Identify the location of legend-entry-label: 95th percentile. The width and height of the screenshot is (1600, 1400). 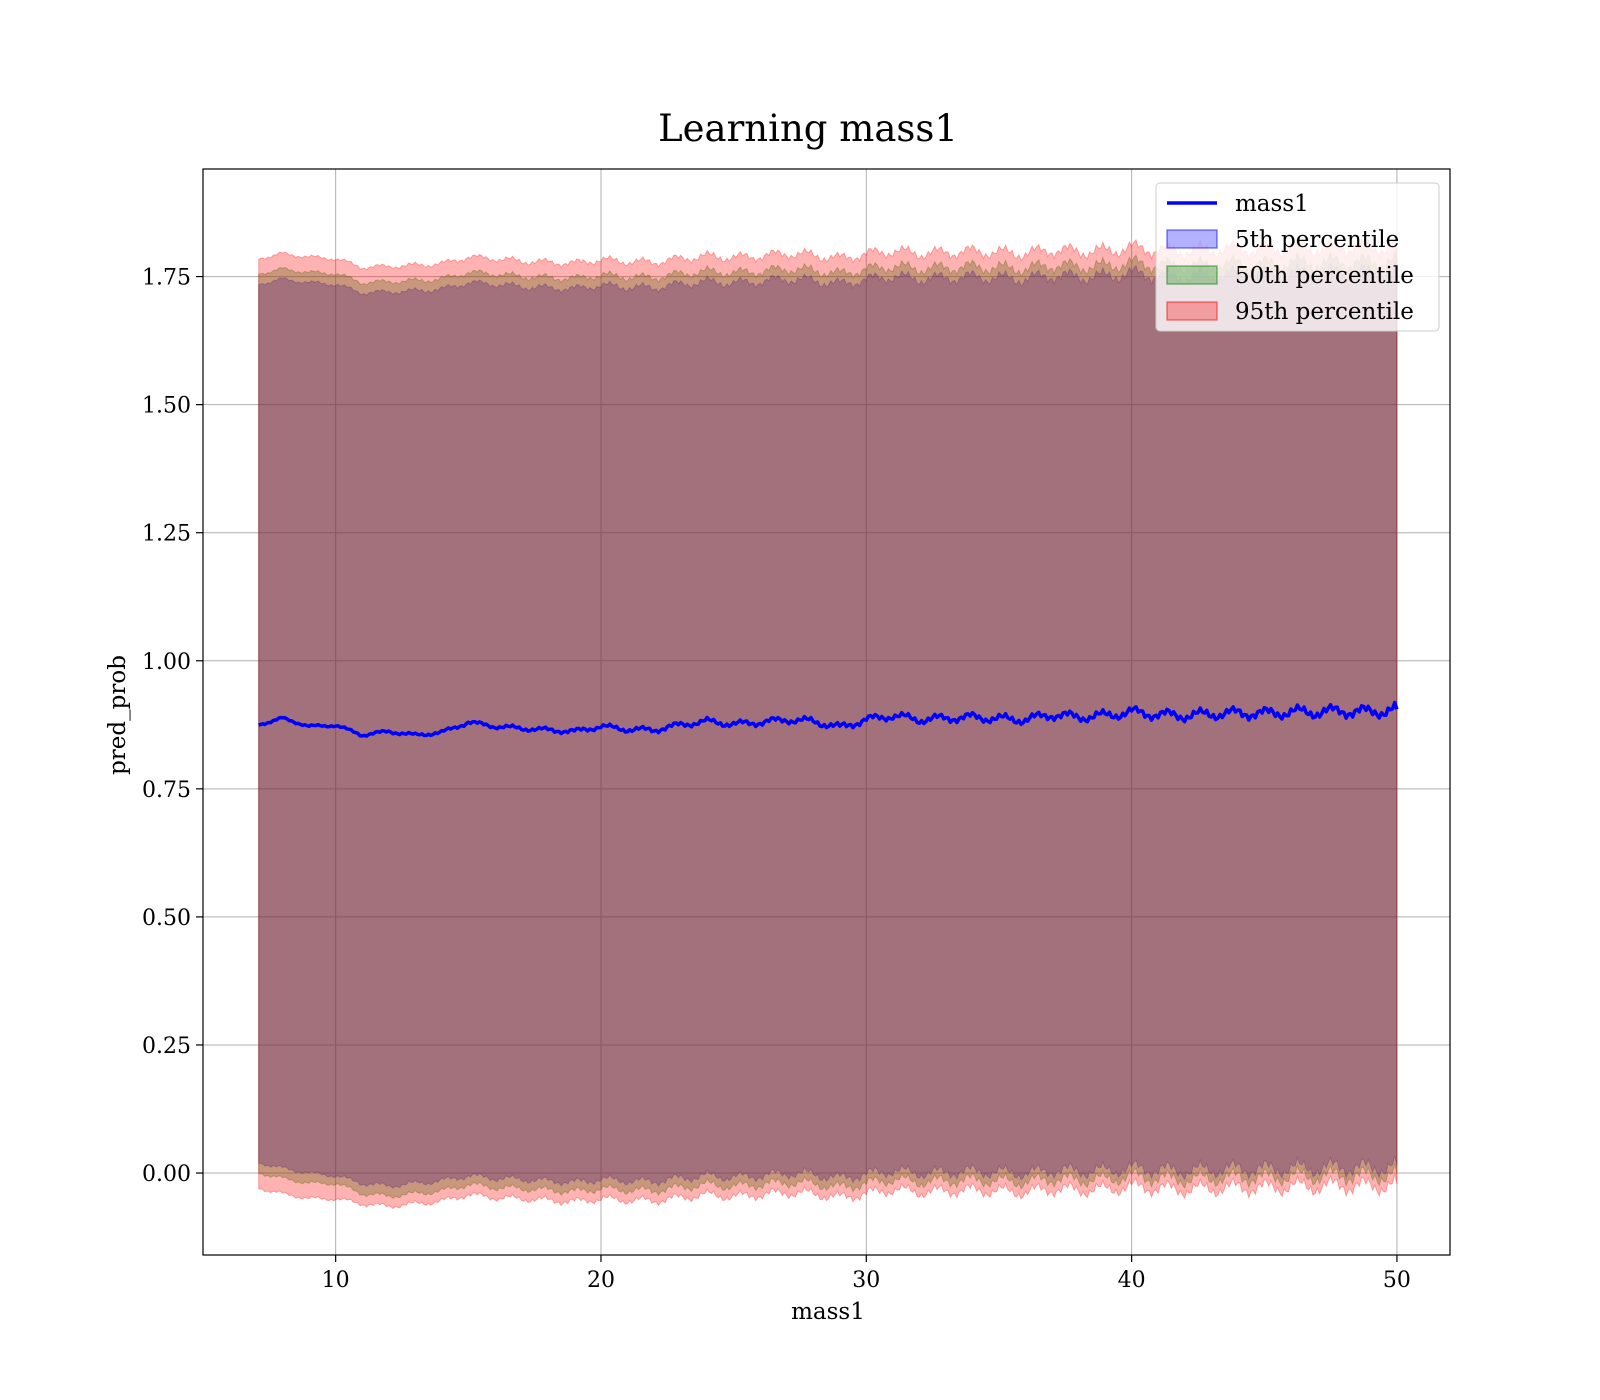
(1324, 312).